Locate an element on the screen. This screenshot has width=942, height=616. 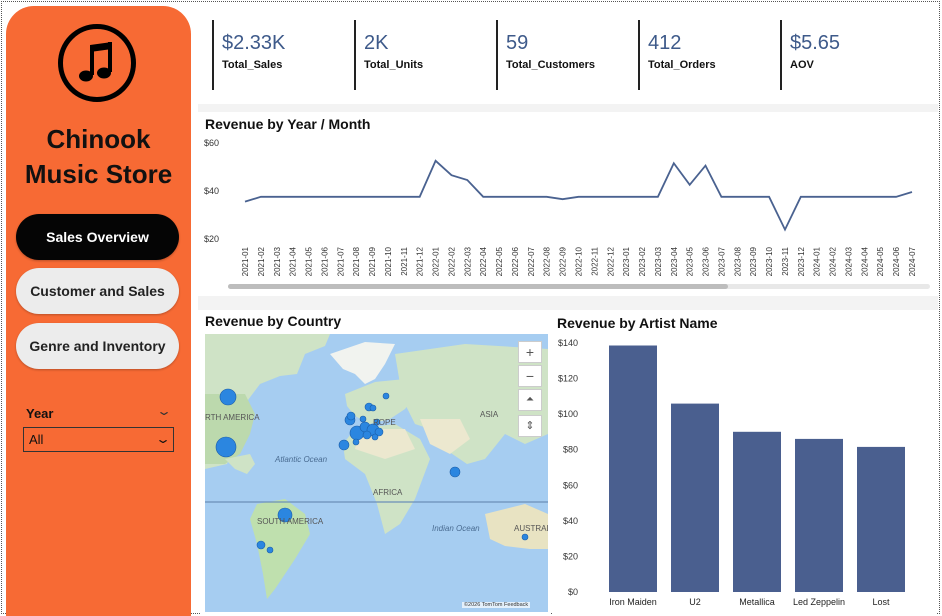
horizontal-scrollbar is located at coordinates (579, 286).